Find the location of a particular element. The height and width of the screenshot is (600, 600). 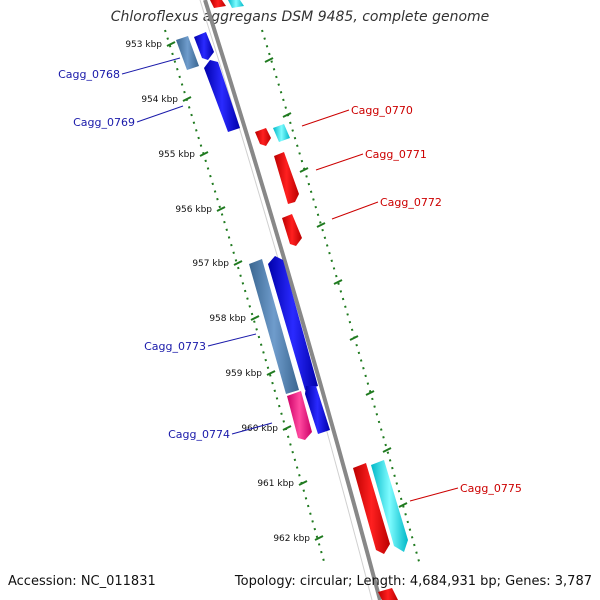

gene-label: Cagg_0771 is located at coordinates (396, 154).